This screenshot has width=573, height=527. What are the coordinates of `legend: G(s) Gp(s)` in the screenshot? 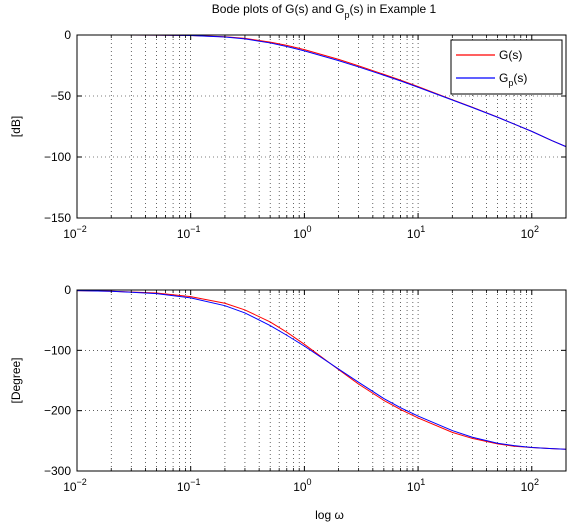 It's located at (506, 67).